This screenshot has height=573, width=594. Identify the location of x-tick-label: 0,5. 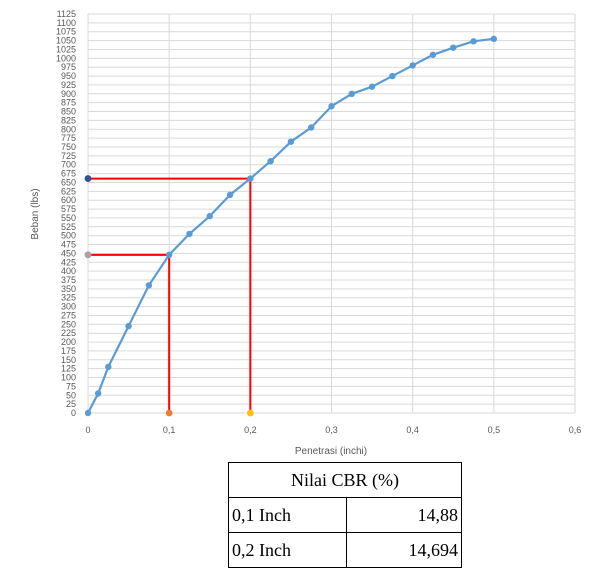
(494, 430).